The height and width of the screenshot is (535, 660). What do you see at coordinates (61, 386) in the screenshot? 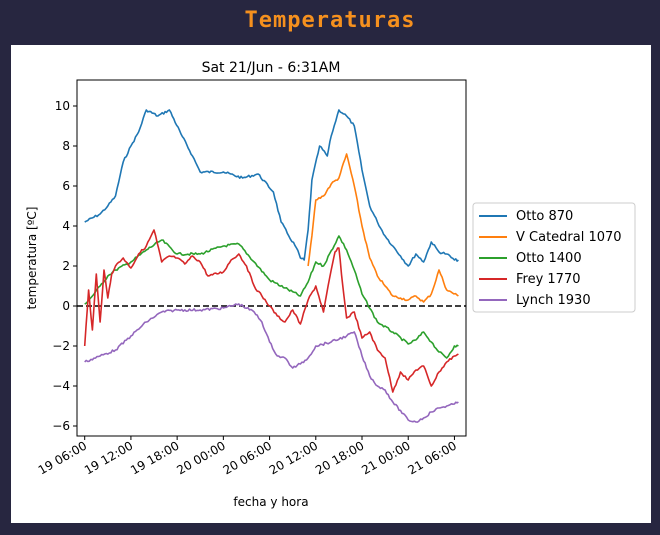
I see `y-tick-label: −4` at bounding box center [61, 386].